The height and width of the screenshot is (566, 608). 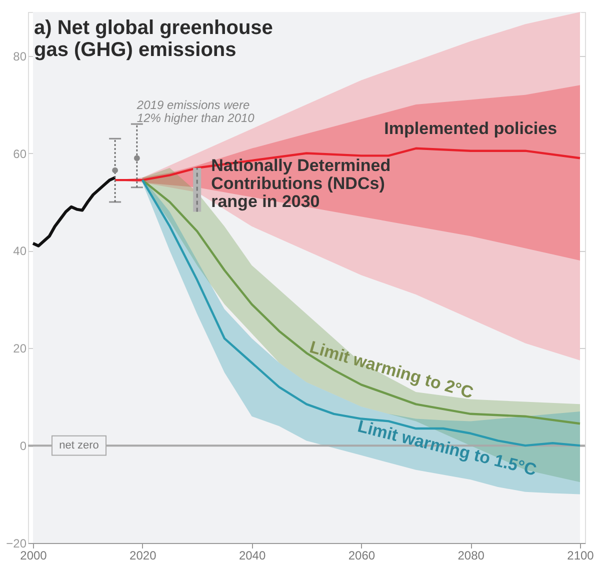 What do you see at coordinates (143, 555) in the screenshot?
I see `x-tick-label: 2020` at bounding box center [143, 555].